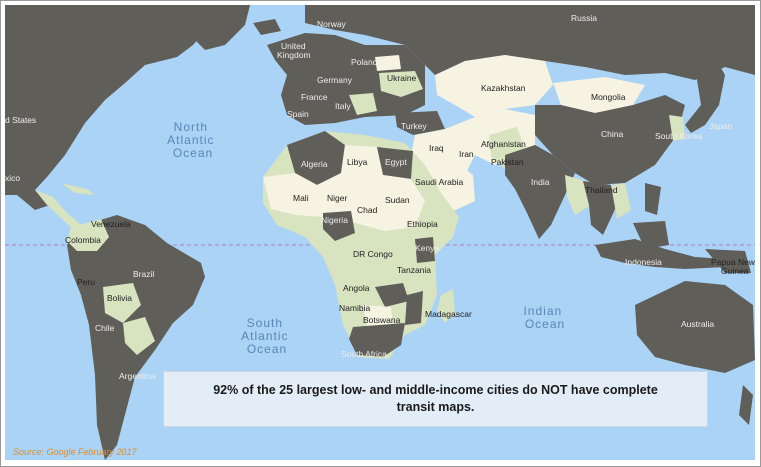 The image size is (761, 467). I want to click on land-north-america, so click(107, 107).